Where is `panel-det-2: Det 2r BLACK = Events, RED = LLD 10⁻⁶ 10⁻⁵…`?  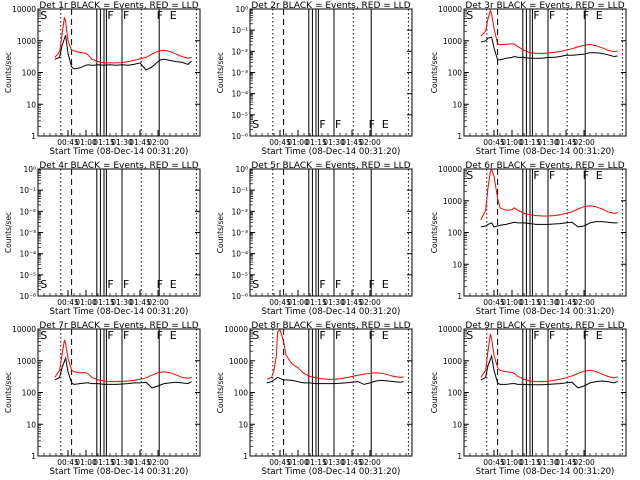 panel-det-2: Det 2r BLACK = Events, RED = LLD 10⁻⁶ 10⁻⁵… is located at coordinates (314, 79).